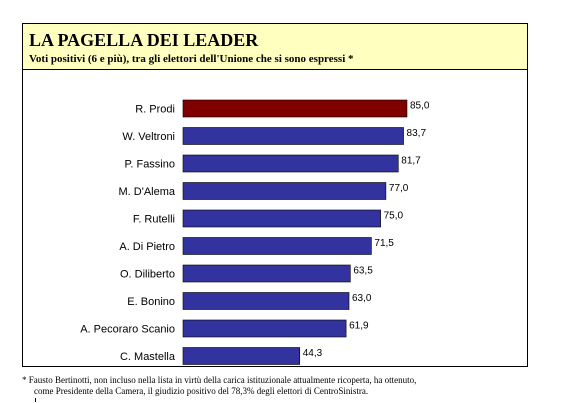 The height and width of the screenshot is (403, 576). What do you see at coordinates (149, 165) in the screenshot?
I see `category-label: P. Fassino` at bounding box center [149, 165].